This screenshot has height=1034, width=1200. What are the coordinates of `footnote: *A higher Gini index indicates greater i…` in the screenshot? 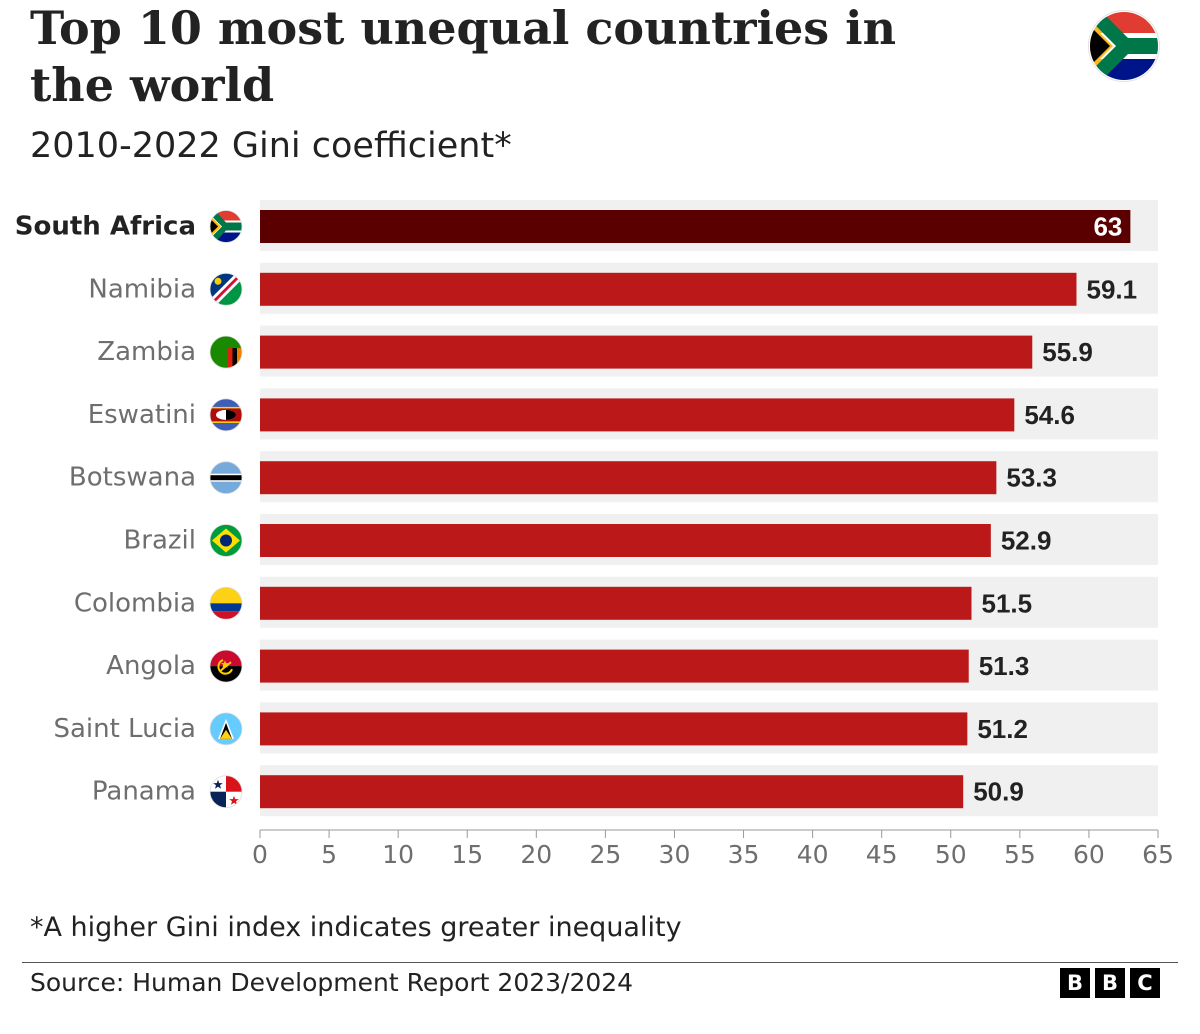 It's located at (356, 927).